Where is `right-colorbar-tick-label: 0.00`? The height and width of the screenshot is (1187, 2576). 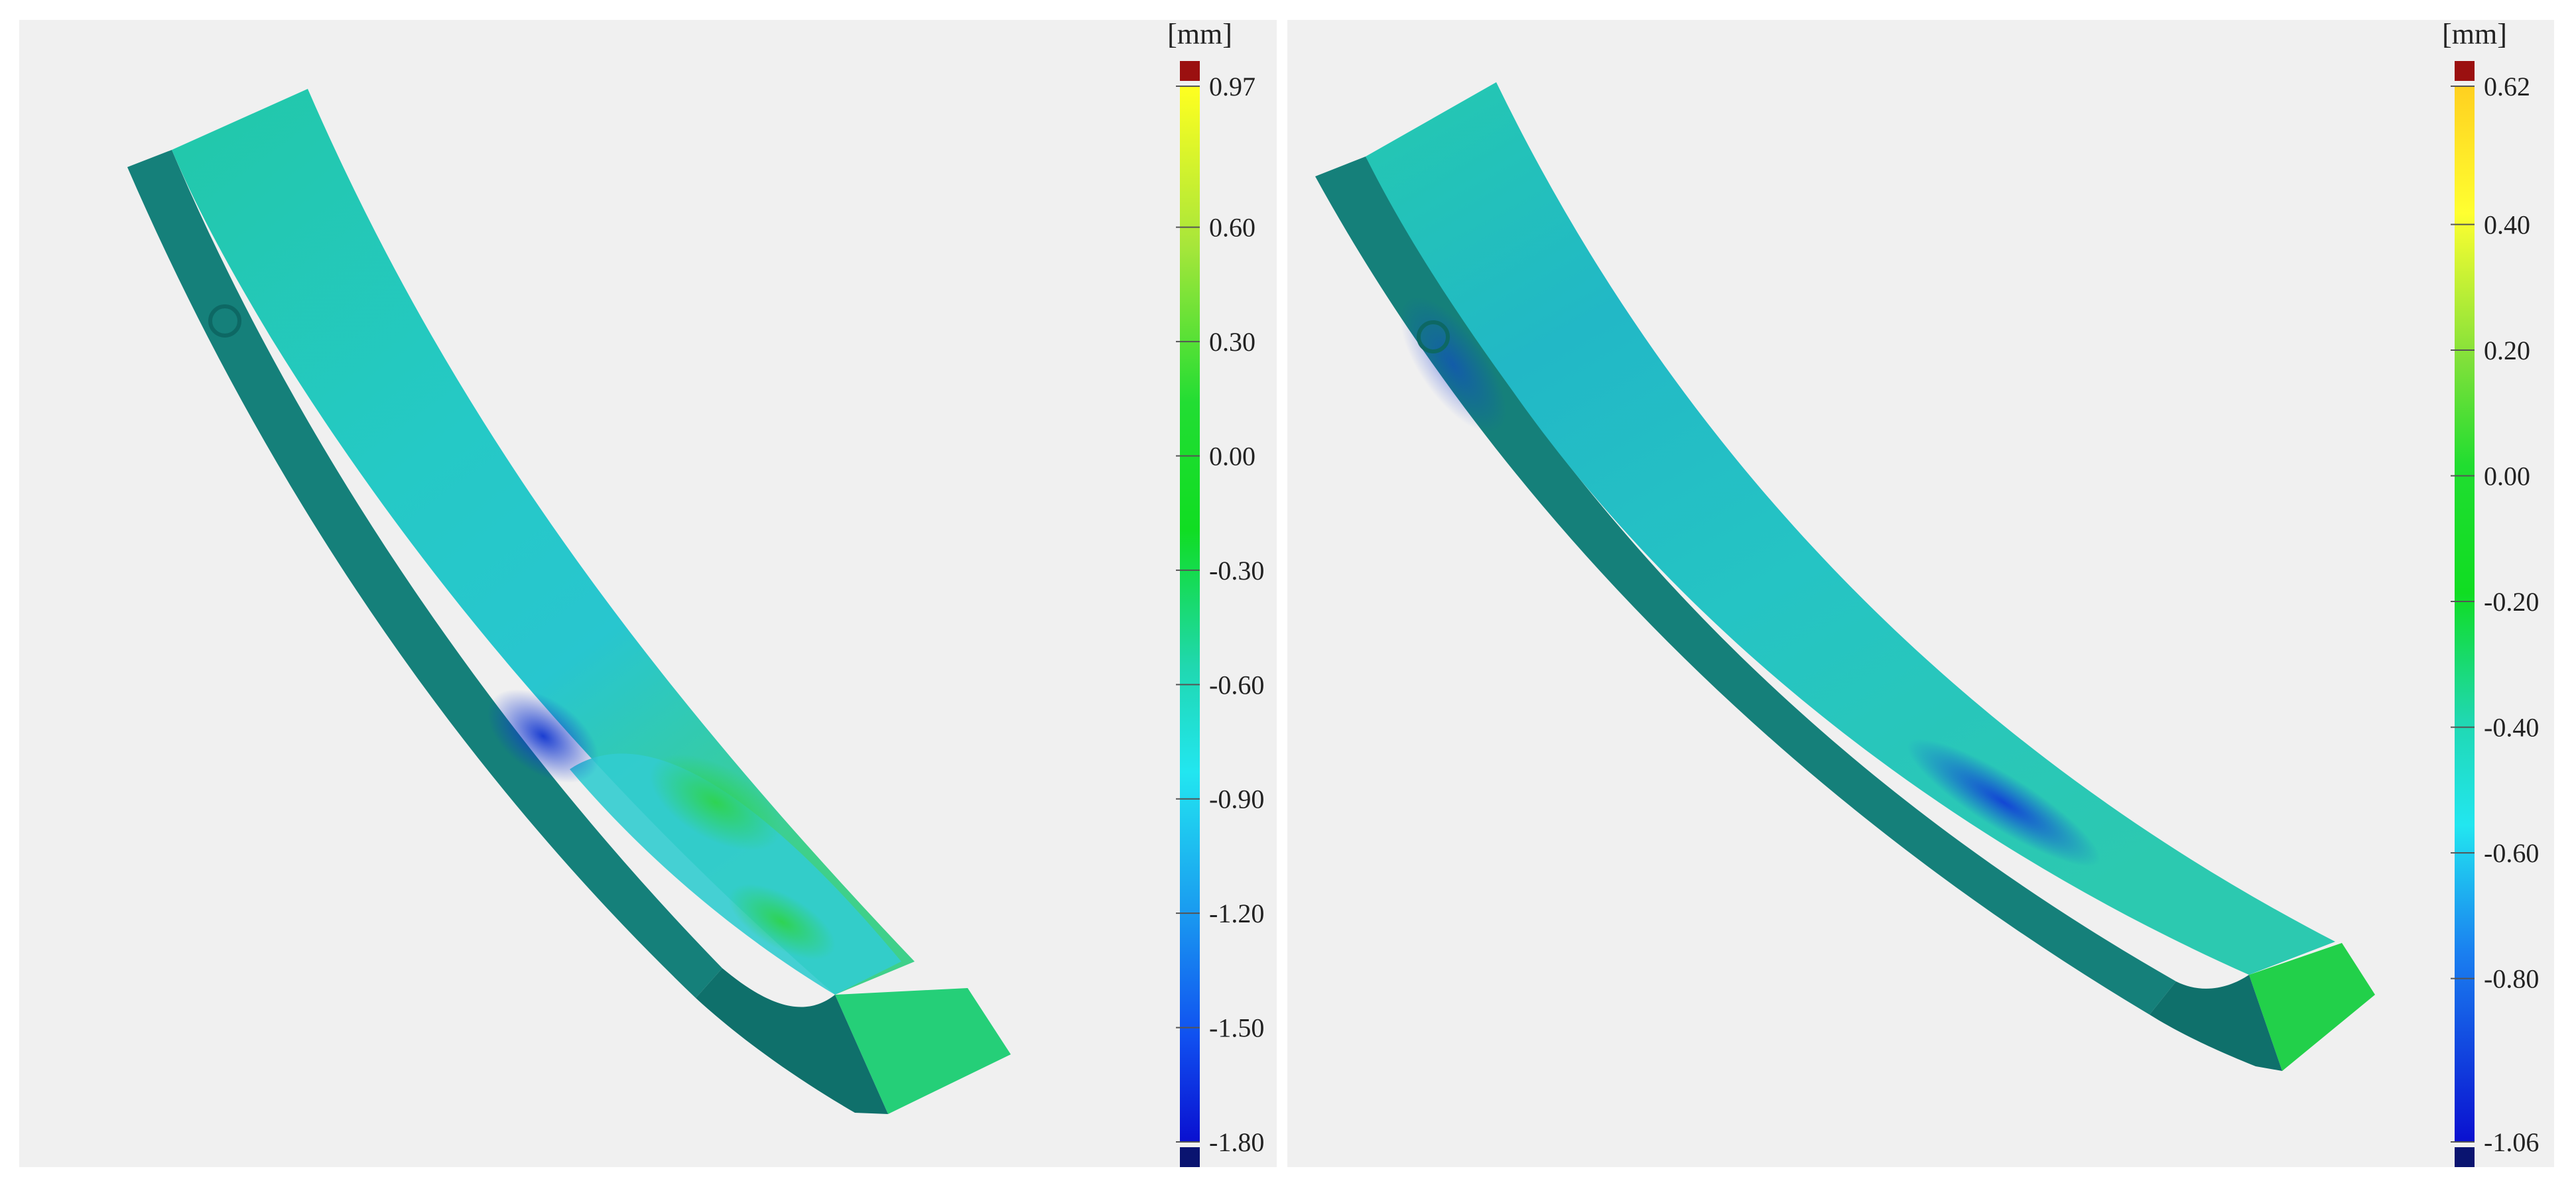
right-colorbar-tick-label: 0.00 is located at coordinates (2507, 477).